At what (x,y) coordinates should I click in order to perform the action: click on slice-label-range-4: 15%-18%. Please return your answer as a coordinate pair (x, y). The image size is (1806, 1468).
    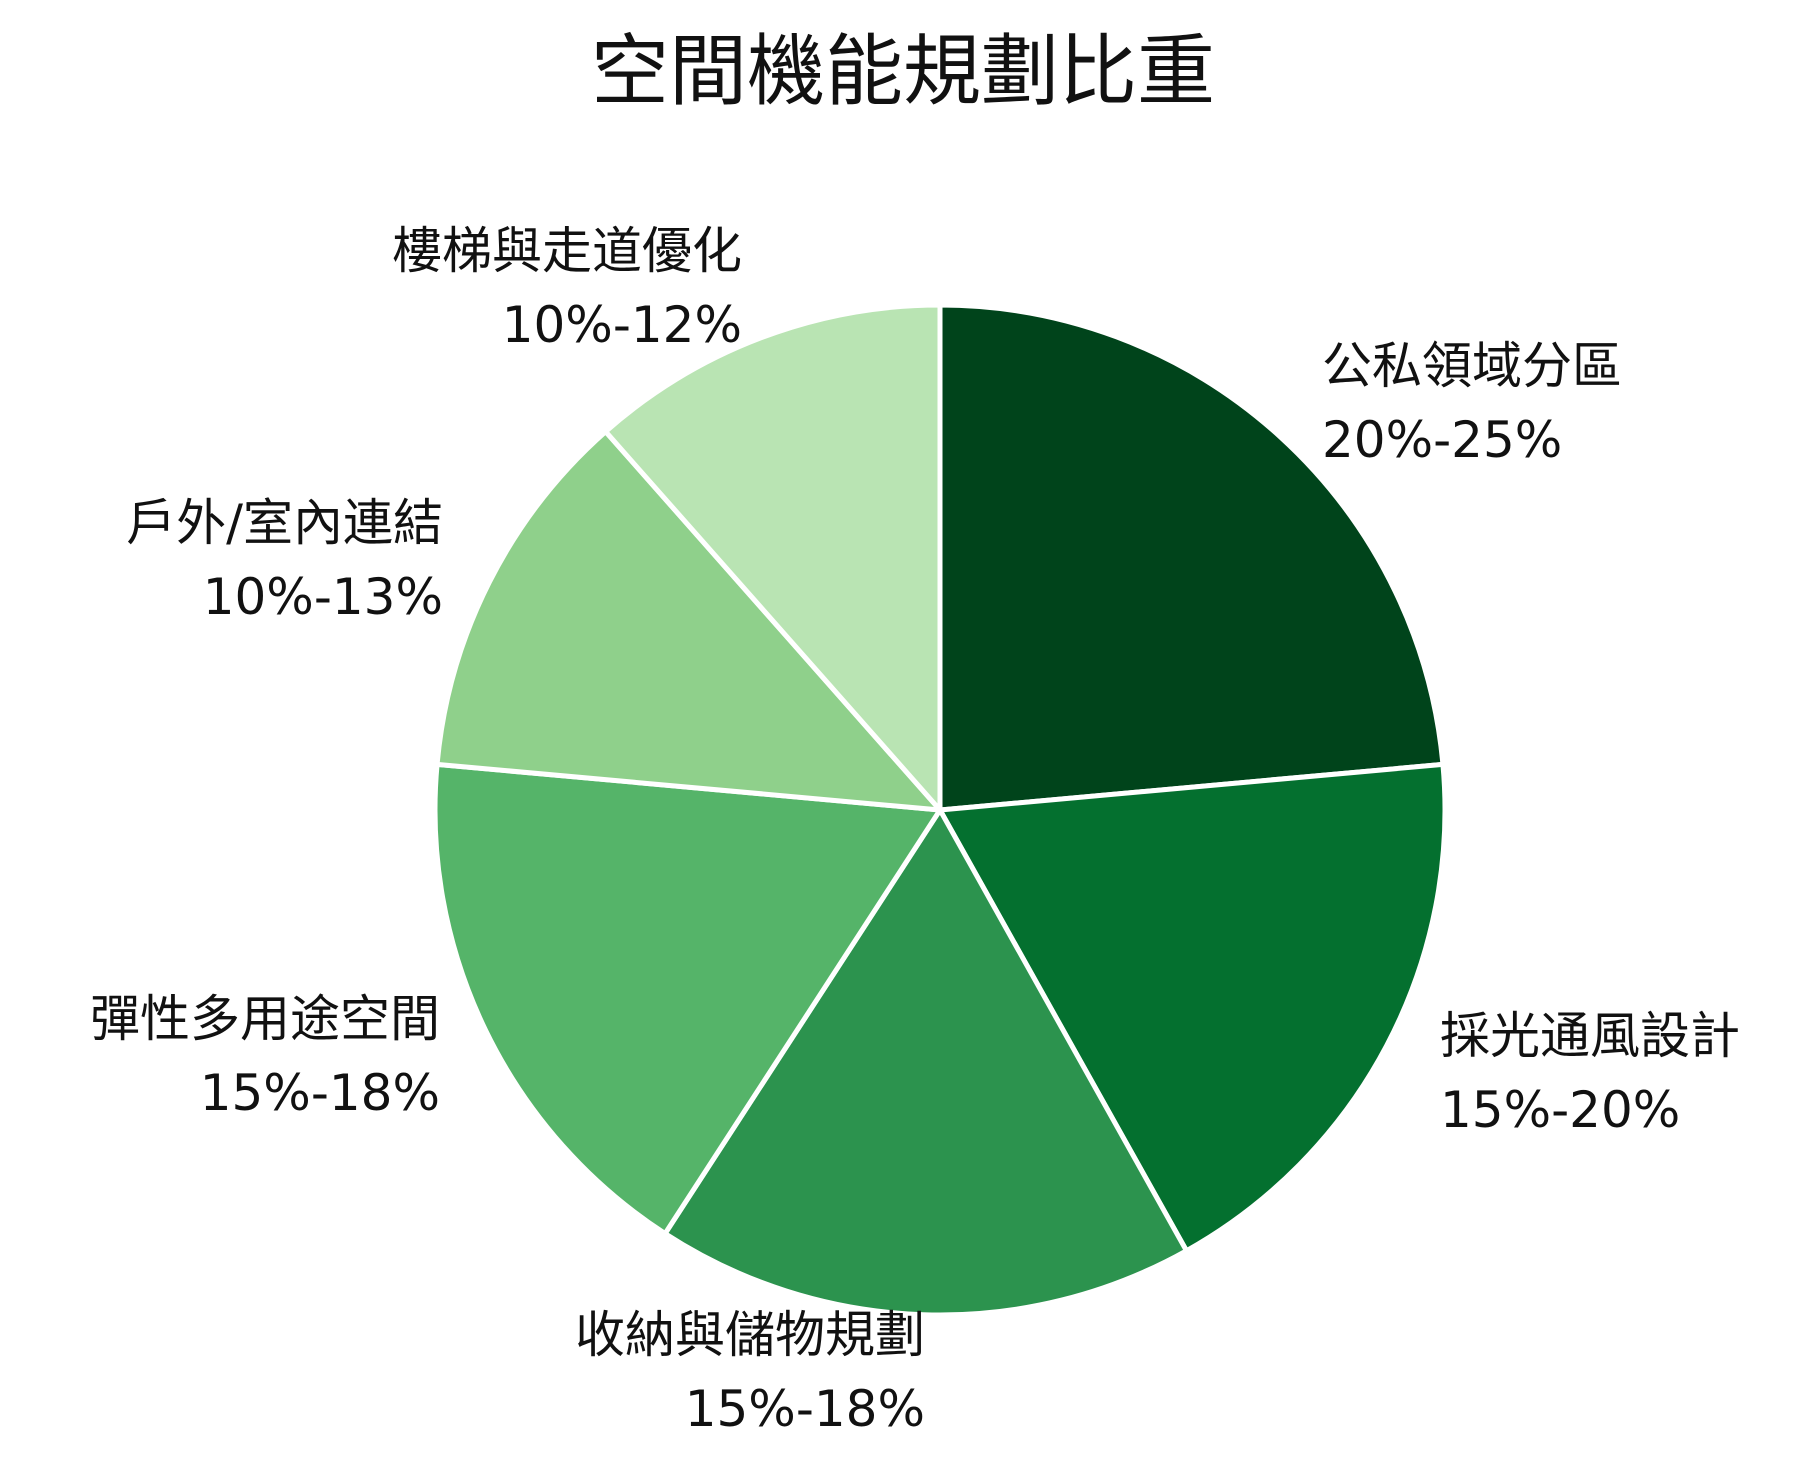
    Looking at the image, I should click on (320, 1093).